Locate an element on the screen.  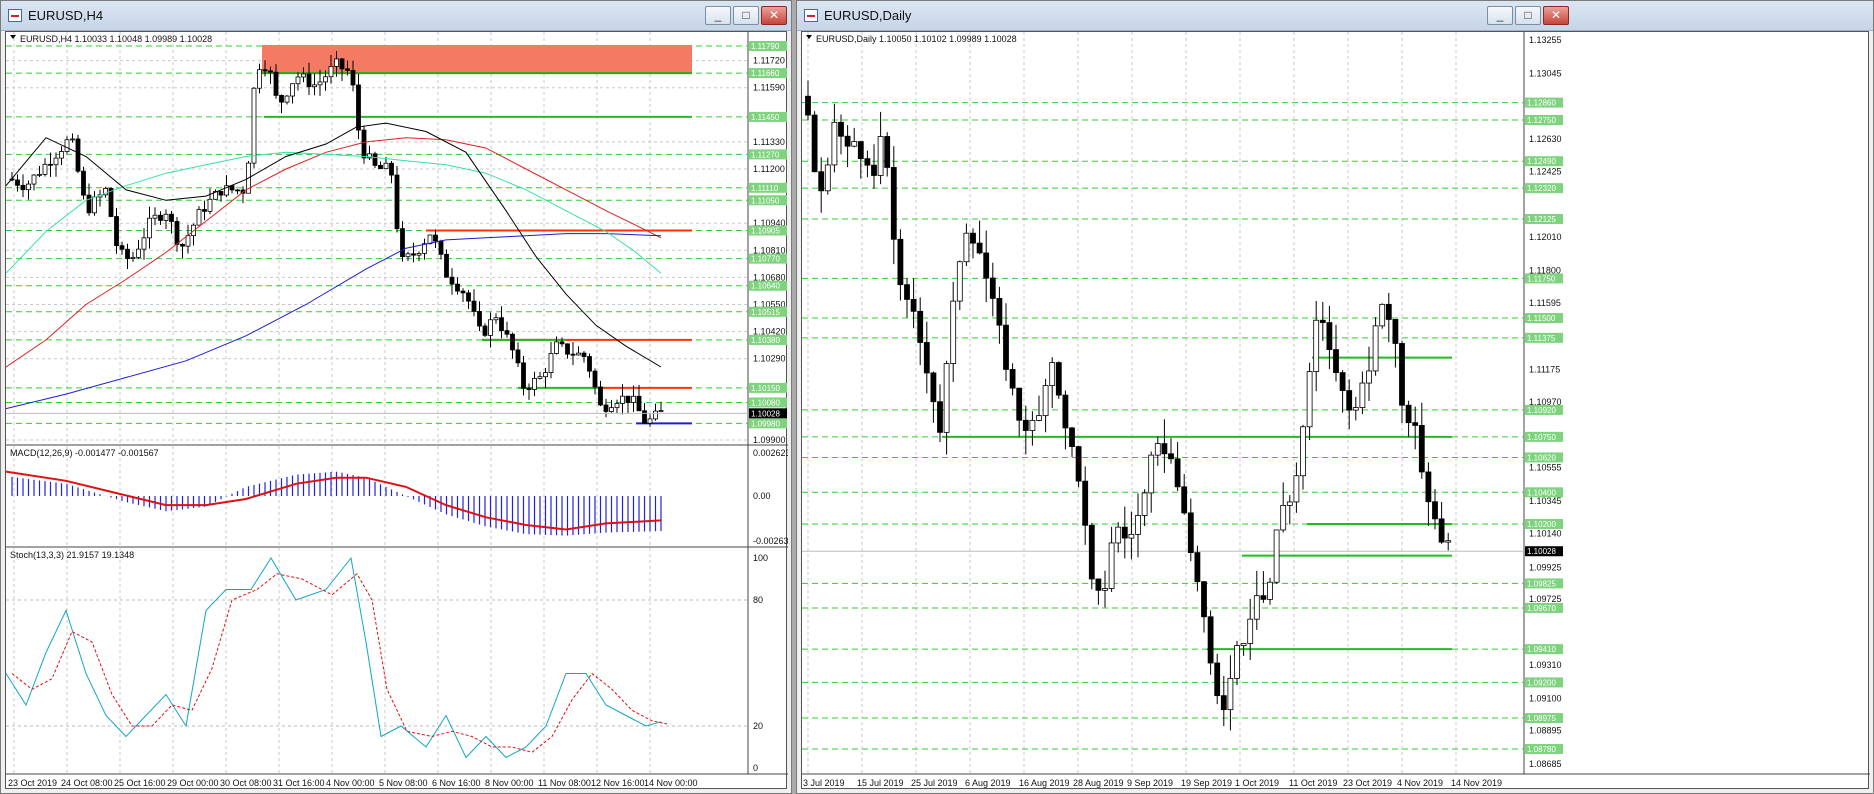
current-price-label: 1.10028 is located at coordinates (765, 413).